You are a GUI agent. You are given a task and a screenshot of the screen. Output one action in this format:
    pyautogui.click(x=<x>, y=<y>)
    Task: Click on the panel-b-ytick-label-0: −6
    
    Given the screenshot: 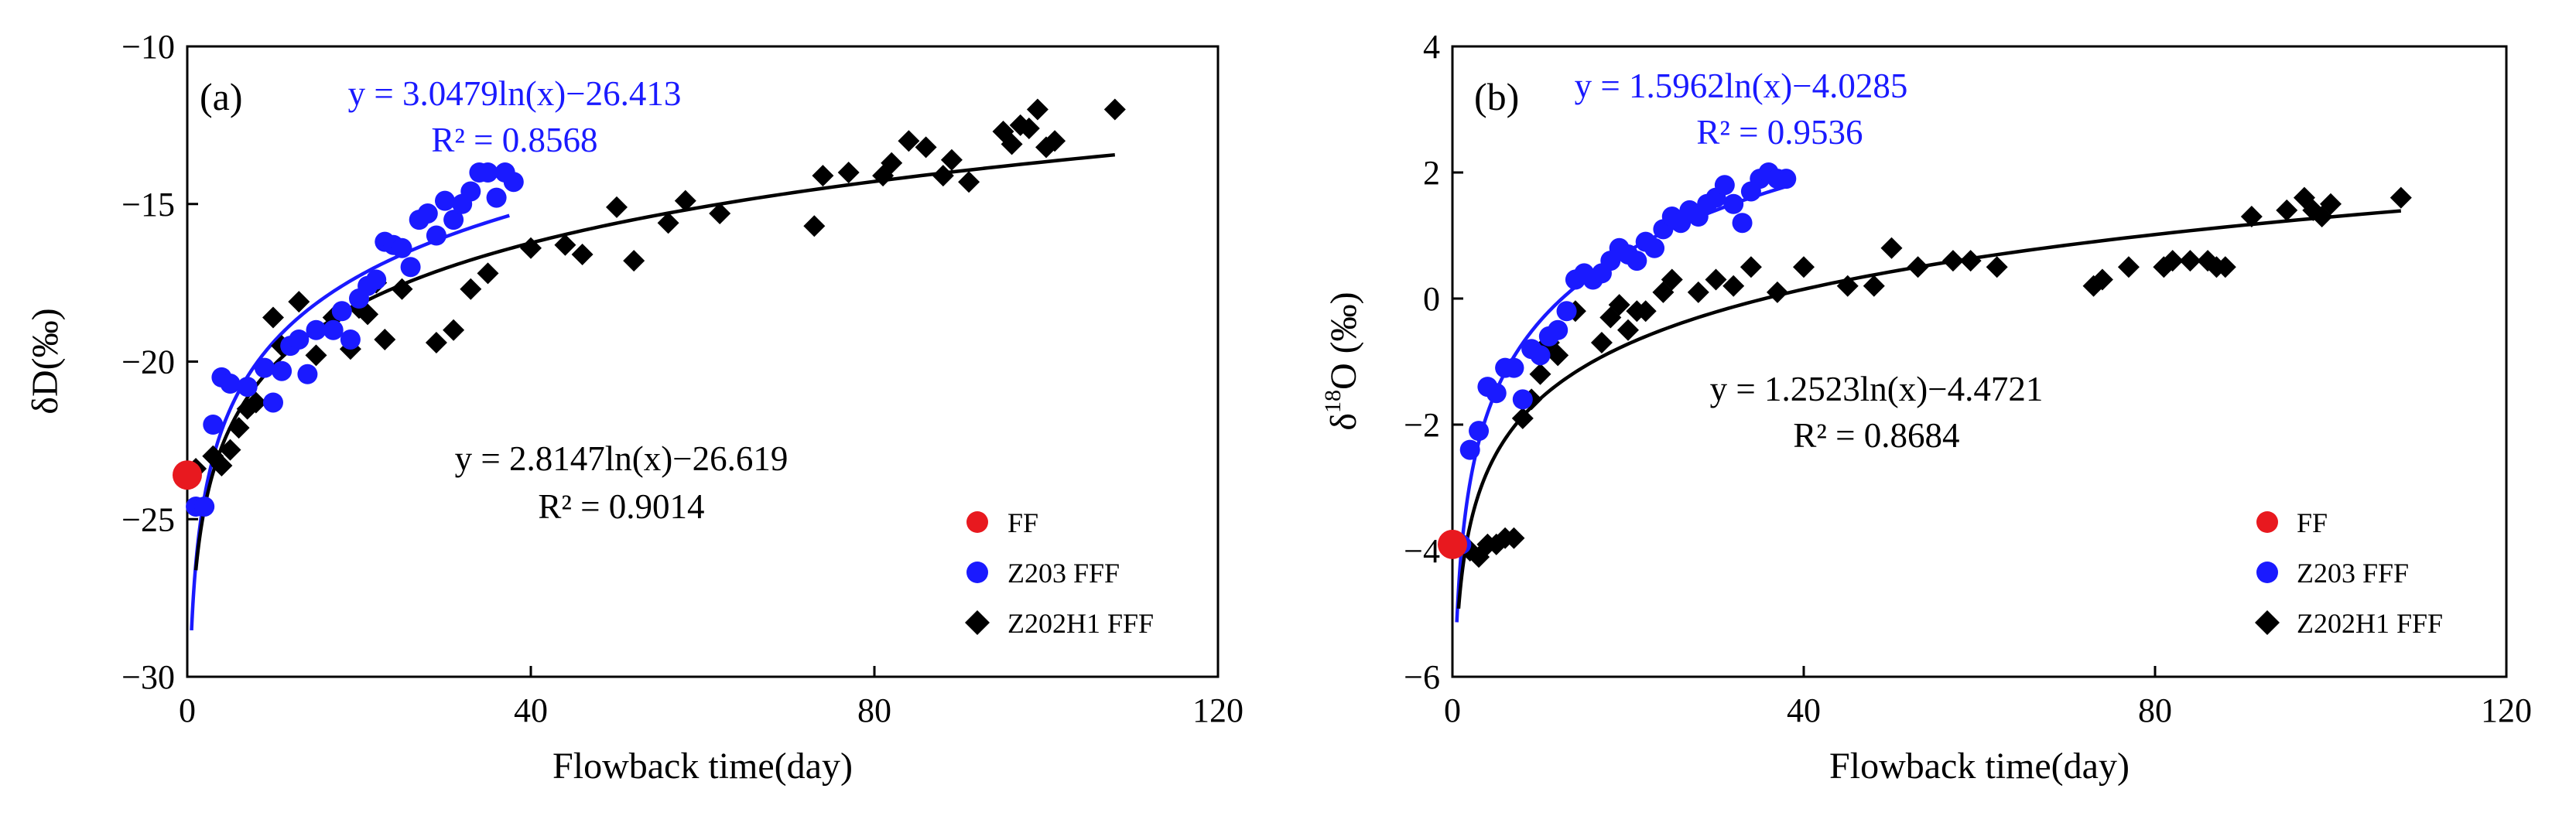 What is the action you would take?
    pyautogui.click(x=1422, y=677)
    